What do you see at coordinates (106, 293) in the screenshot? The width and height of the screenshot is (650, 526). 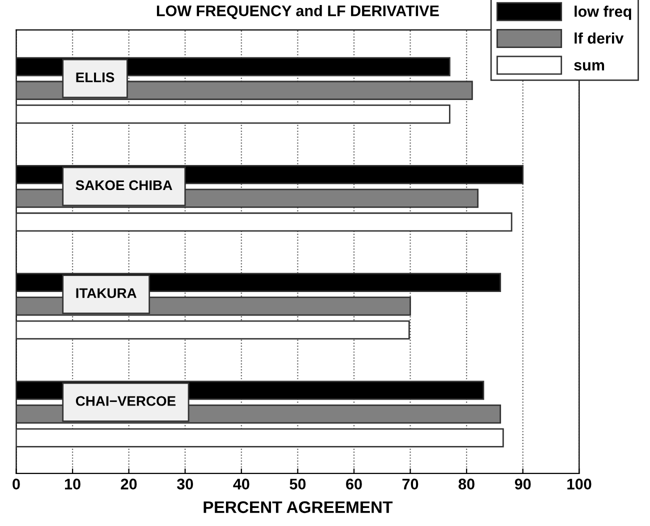 I see `y-tick-label: ITAKURA` at bounding box center [106, 293].